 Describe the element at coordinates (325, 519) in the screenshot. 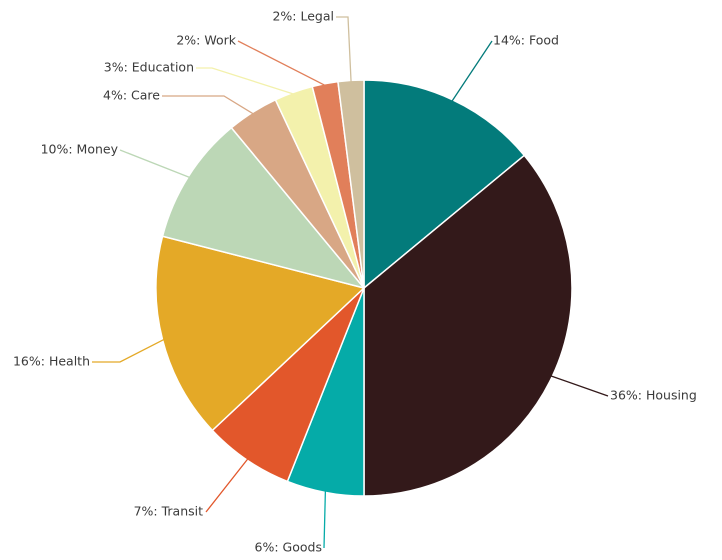

I see `leader-line-goods` at that location.